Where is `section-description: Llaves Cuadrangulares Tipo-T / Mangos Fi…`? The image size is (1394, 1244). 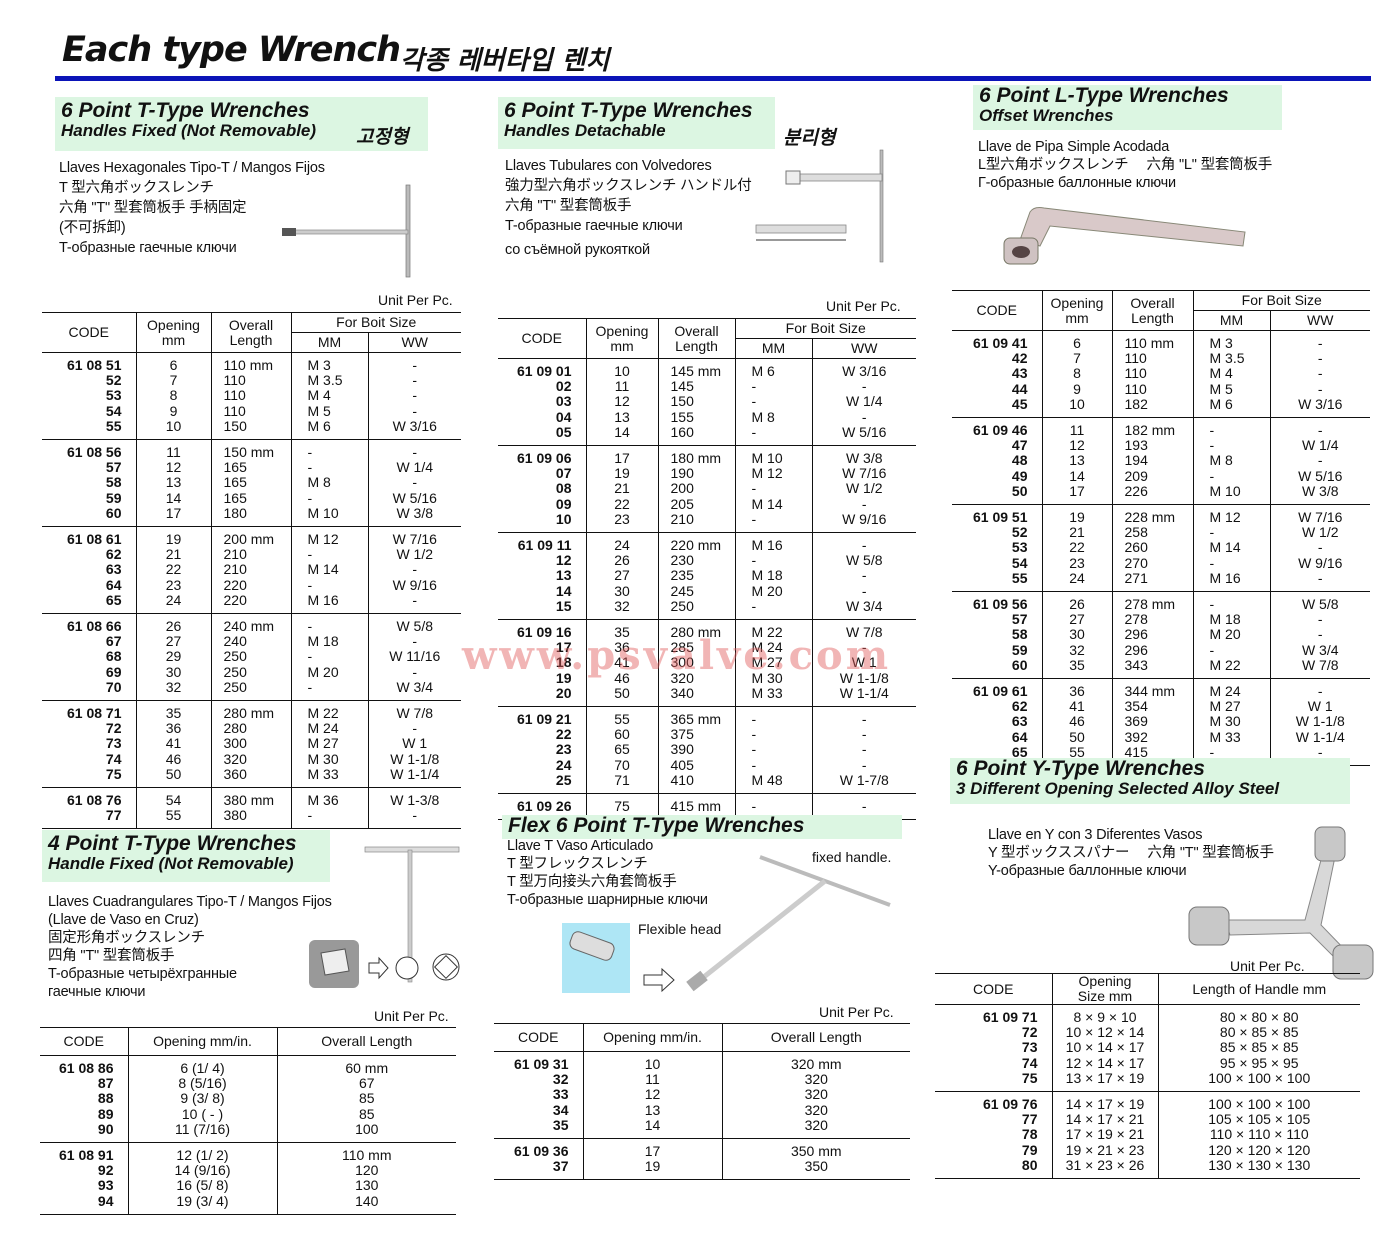 section-description: Llaves Cuadrangulares Tipo-T / Mangos Fi… is located at coordinates (190, 947).